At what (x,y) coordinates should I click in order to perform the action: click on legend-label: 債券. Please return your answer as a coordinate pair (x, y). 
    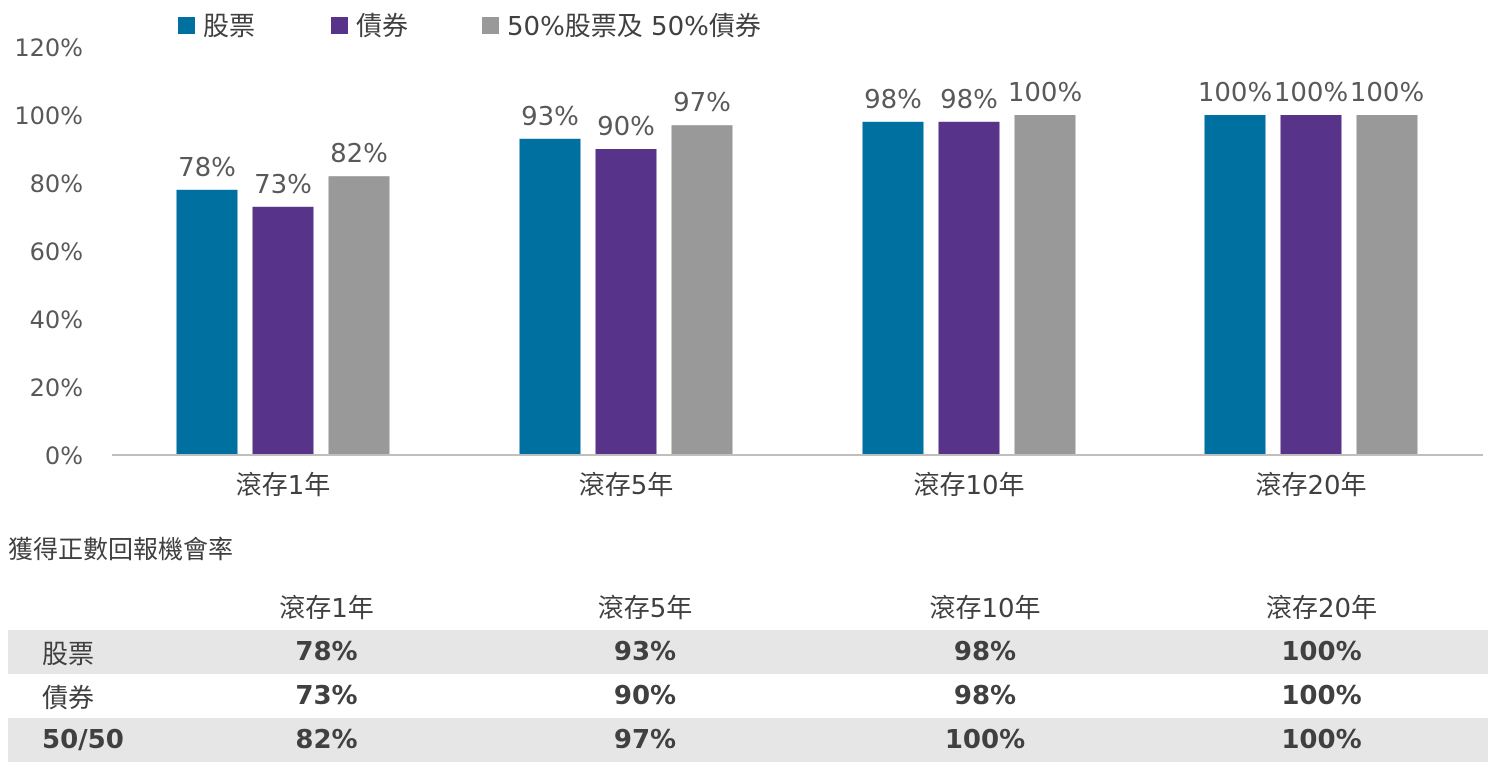
    Looking at the image, I should click on (382, 27).